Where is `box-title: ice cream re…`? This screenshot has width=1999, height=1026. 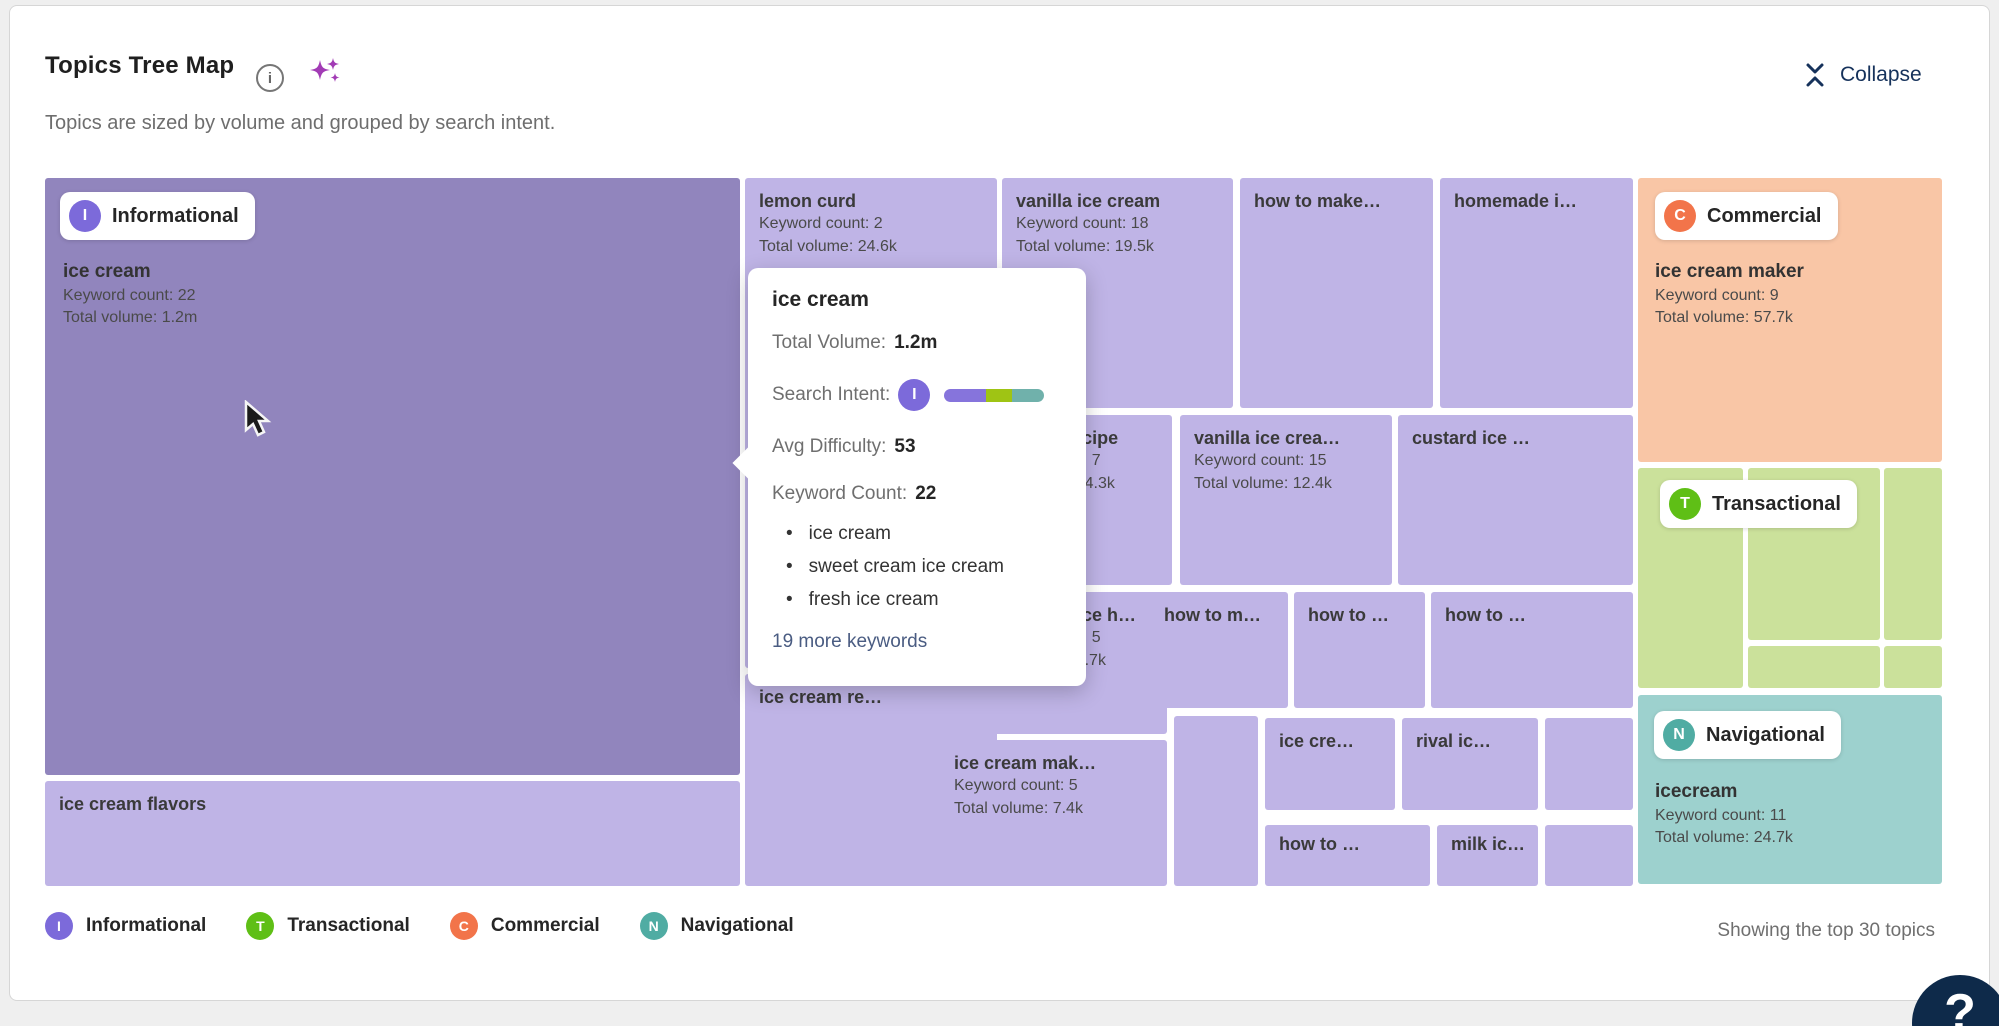 box-title: ice cream re… is located at coordinates (821, 697).